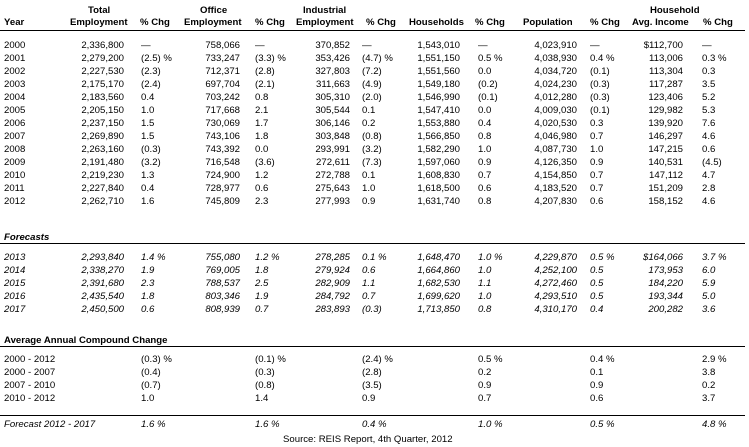 This screenshot has height=447, width=749. What do you see at coordinates (675, 10) in the screenshot?
I see `header-household-income-line1: Household` at bounding box center [675, 10].